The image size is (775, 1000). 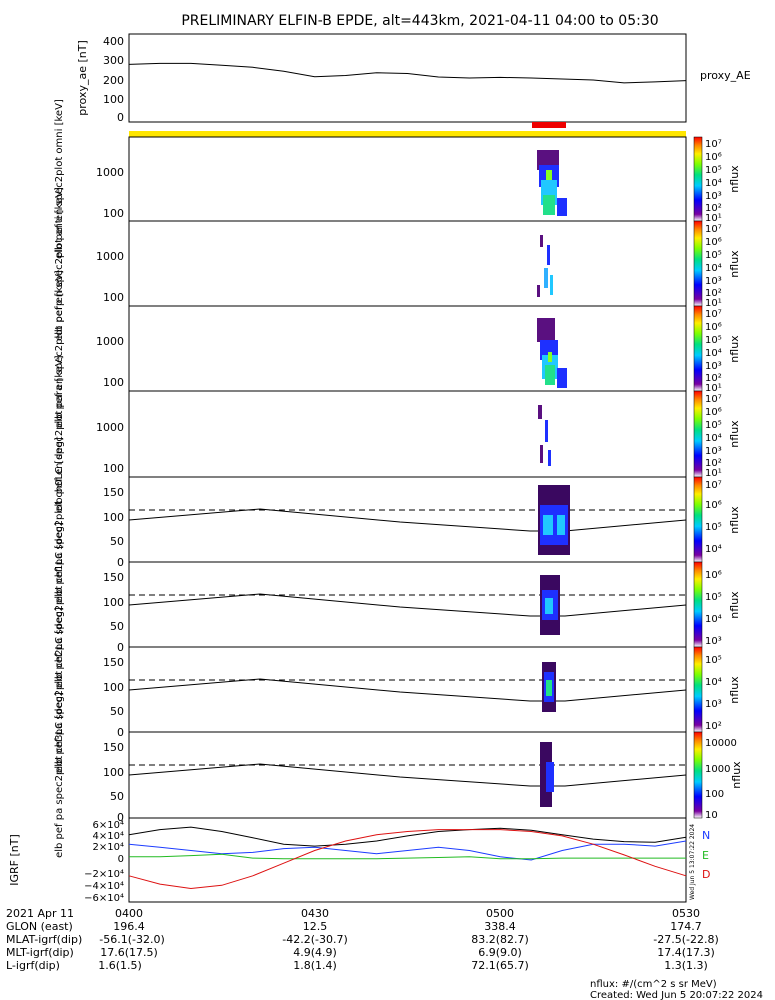 I want to click on proxy-ae-right-label: proxy_AE, so click(x=725, y=75).